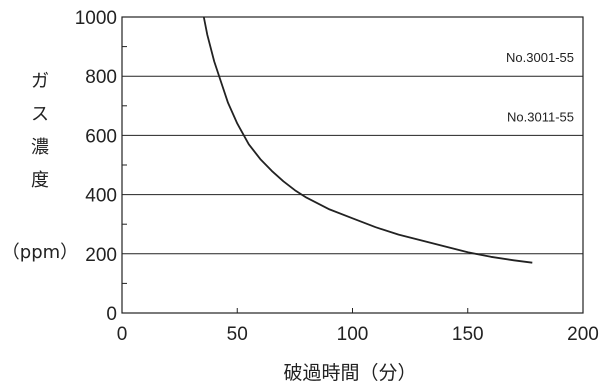 Image resolution: width=612 pixels, height=389 pixels. I want to click on y-tick-label: 200, so click(101, 255).